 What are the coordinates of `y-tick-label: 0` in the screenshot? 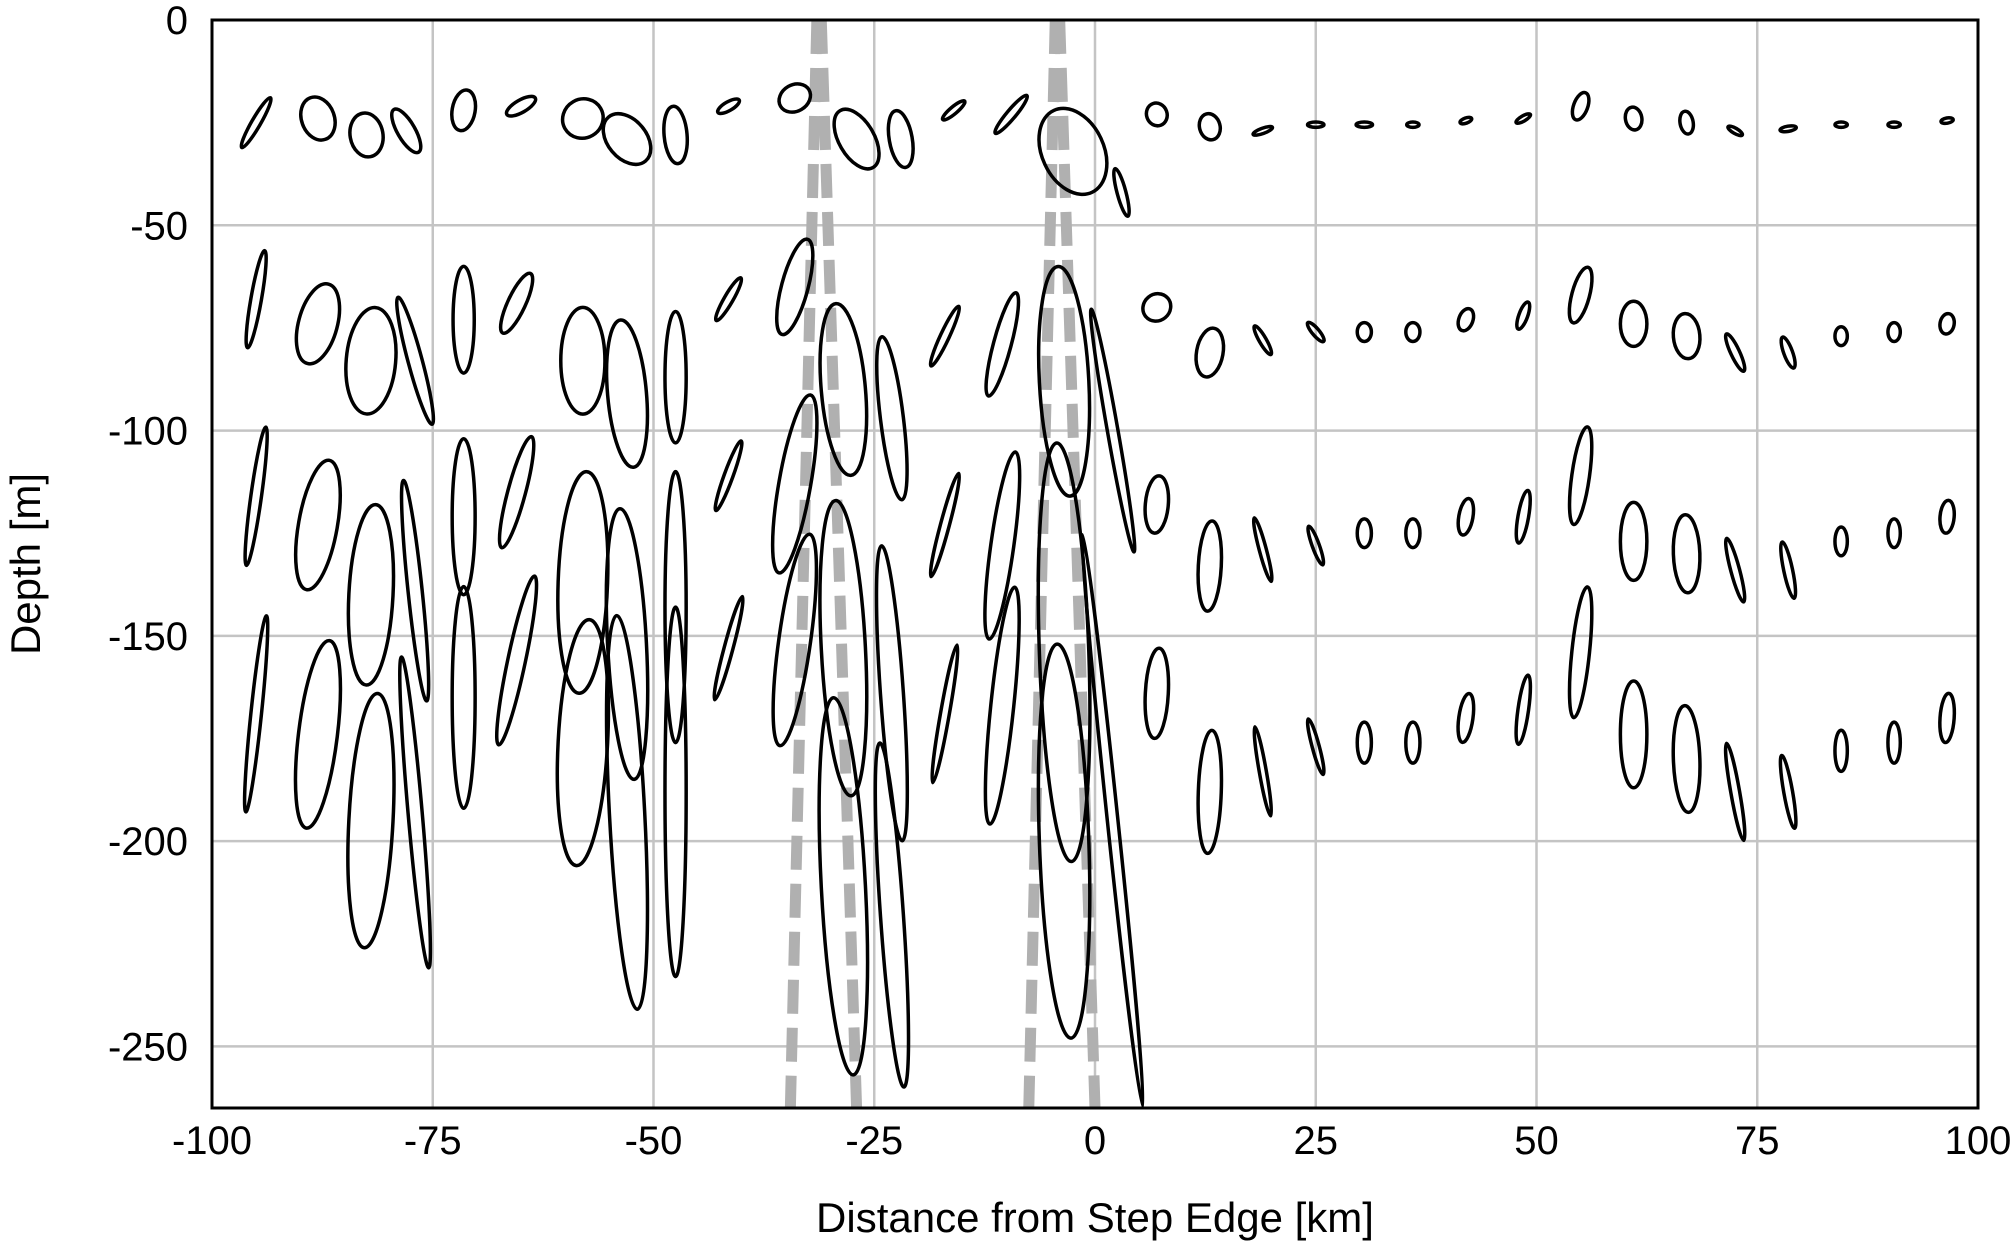 It's located at (177, 21).